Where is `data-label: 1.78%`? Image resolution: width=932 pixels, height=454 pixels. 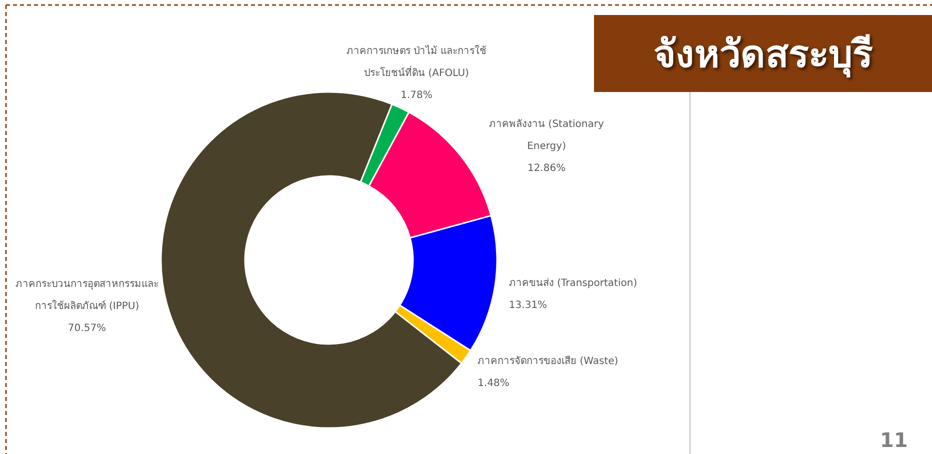 data-label: 1.78% is located at coordinates (417, 96).